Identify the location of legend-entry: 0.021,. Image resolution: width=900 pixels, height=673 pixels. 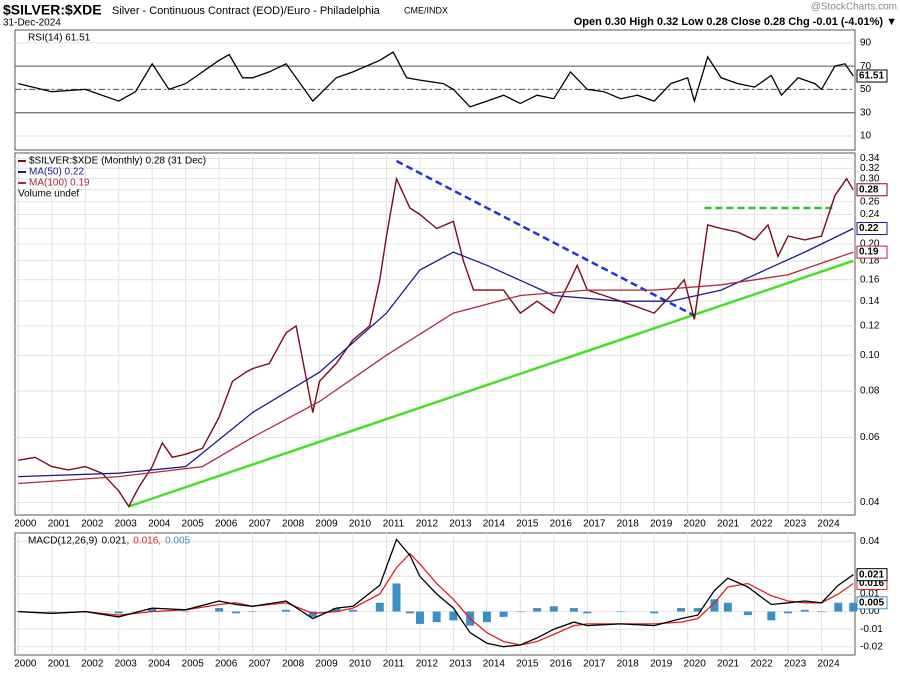
(115, 541).